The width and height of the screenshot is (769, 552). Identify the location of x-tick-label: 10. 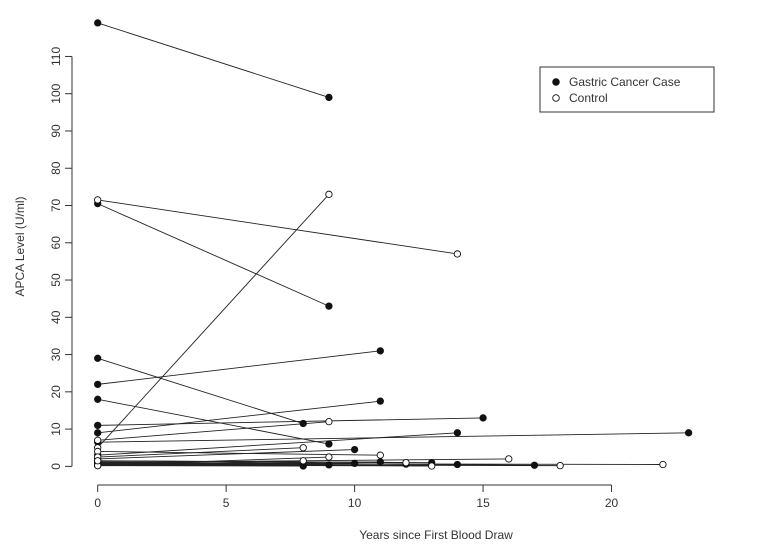
(355, 503).